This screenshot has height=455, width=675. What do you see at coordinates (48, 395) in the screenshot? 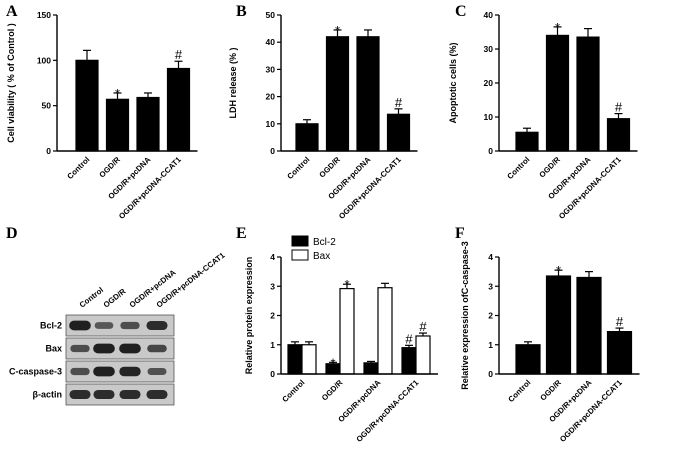
I see `blot-row-label: β-actin` at bounding box center [48, 395].